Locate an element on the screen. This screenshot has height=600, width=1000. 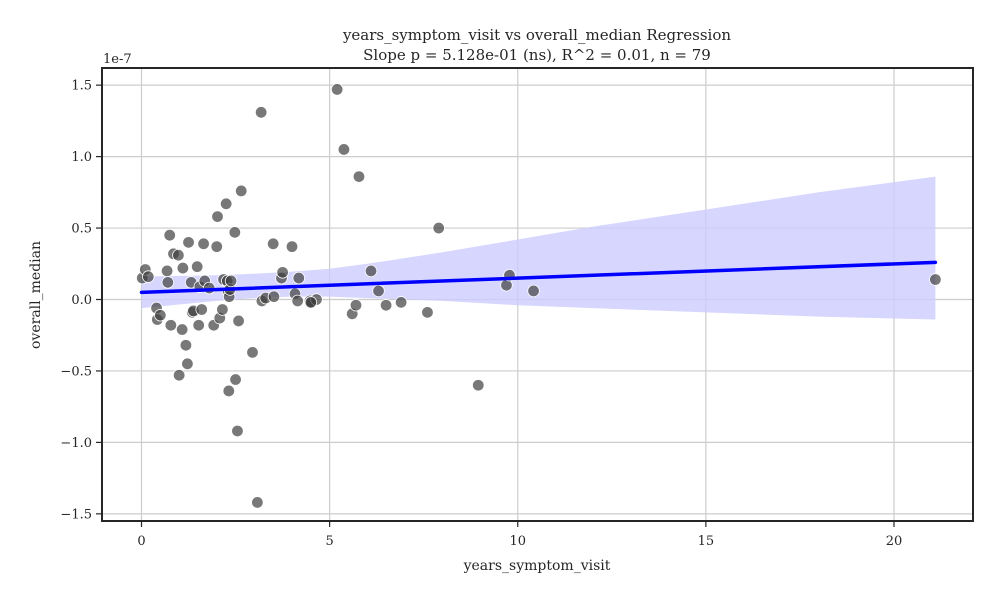
x-tick-label: 15 is located at coordinates (706, 541).